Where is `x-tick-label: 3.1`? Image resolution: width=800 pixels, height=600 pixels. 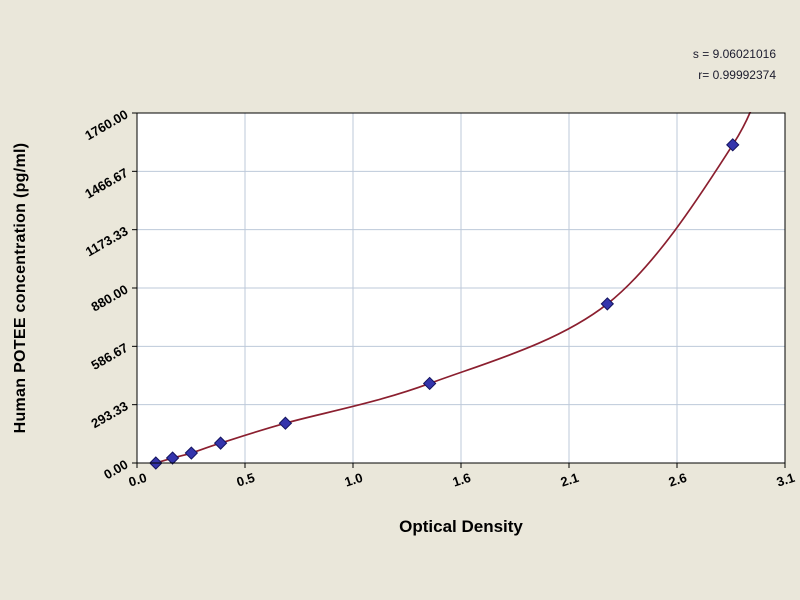
x-tick-label: 3.1 is located at coordinates (786, 480).